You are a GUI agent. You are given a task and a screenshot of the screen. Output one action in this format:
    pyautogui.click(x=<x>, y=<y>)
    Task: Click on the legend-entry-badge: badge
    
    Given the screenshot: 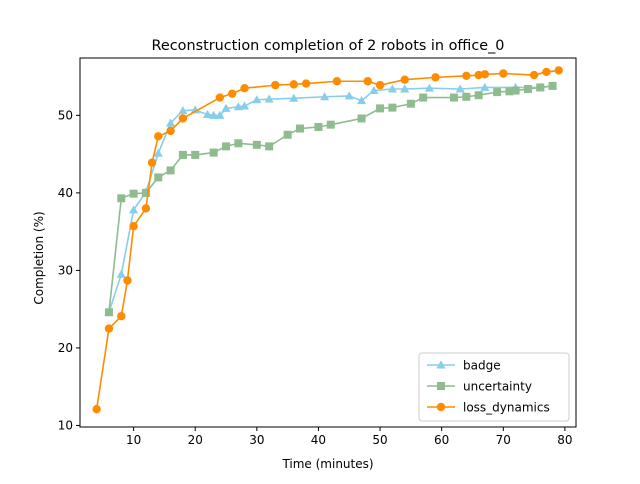 What is the action you would take?
    pyautogui.click(x=464, y=366)
    